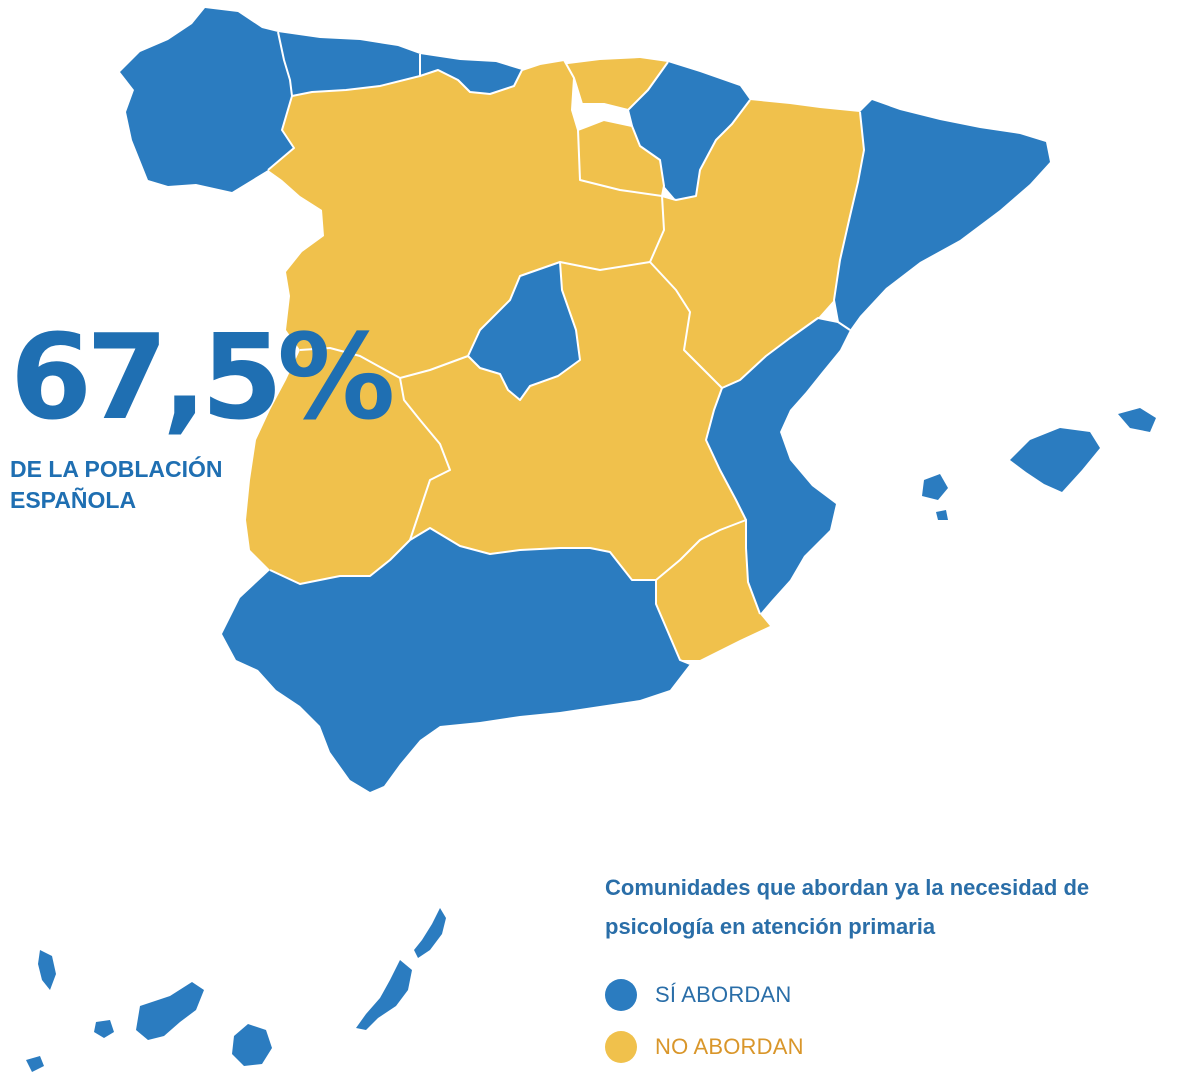 Image resolution: width=1200 pixels, height=1082 pixels. Describe the element at coordinates (935, 487) in the screenshot. I see `region-baleares-ibiza` at that location.